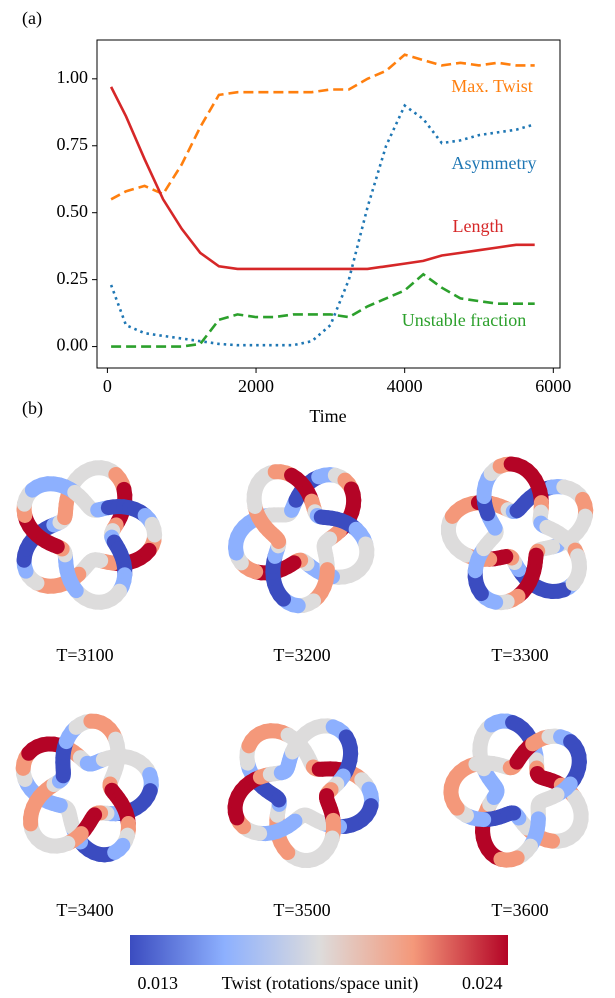 This screenshot has width=615, height=998. I want to click on series-label: Length, so click(478, 226).